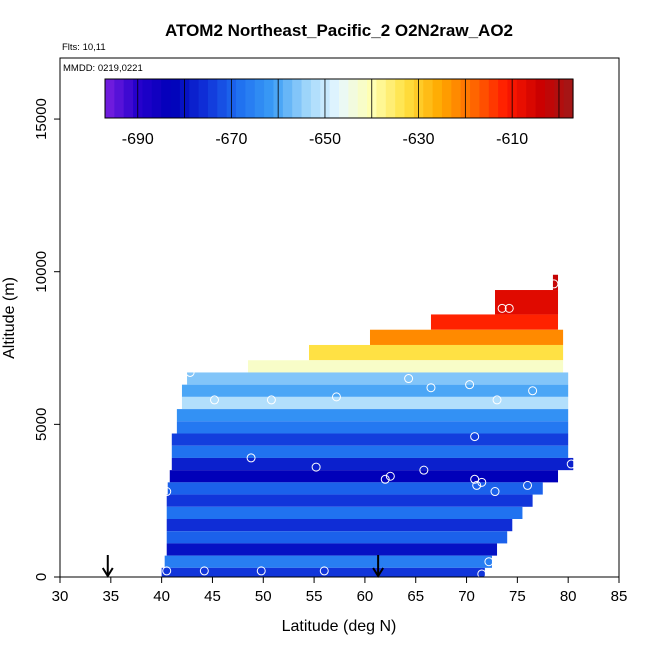  I want to click on colorbar-label-4: -610, so click(512, 139).